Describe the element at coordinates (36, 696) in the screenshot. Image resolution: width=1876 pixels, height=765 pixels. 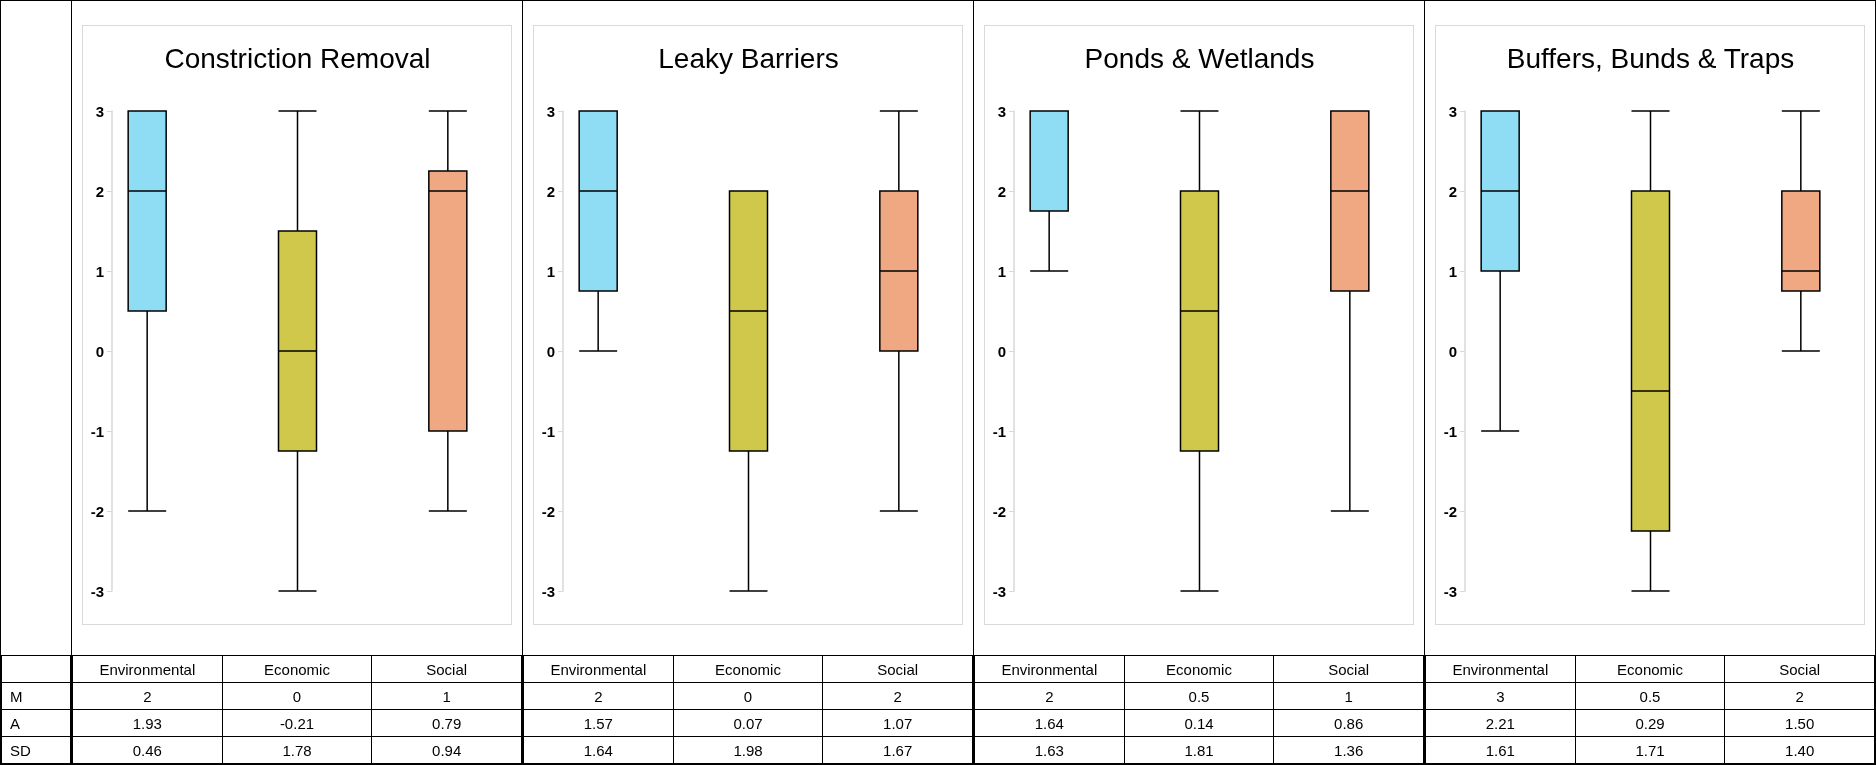
I see `text: M` at that location.